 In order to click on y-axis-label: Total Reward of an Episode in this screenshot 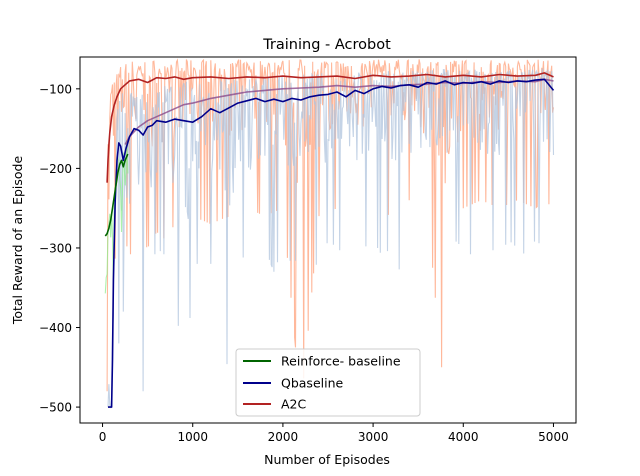, I will do `click(17, 241)`.